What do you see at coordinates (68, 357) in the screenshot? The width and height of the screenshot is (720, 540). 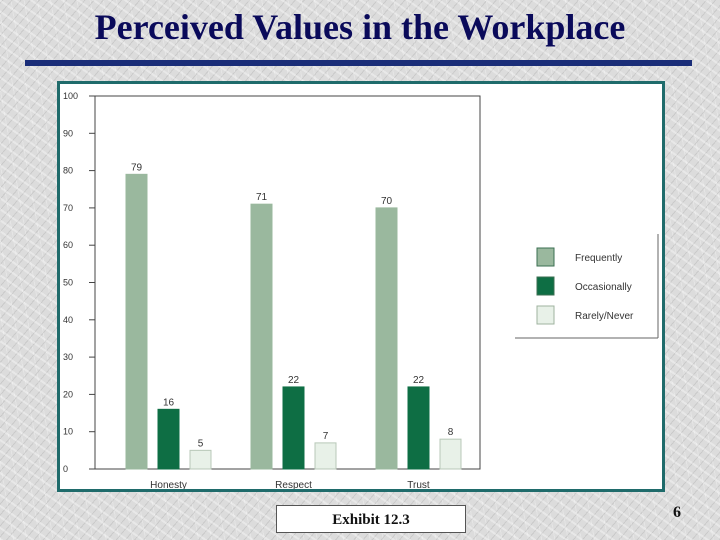 I see `y-tick-label: 30` at bounding box center [68, 357].